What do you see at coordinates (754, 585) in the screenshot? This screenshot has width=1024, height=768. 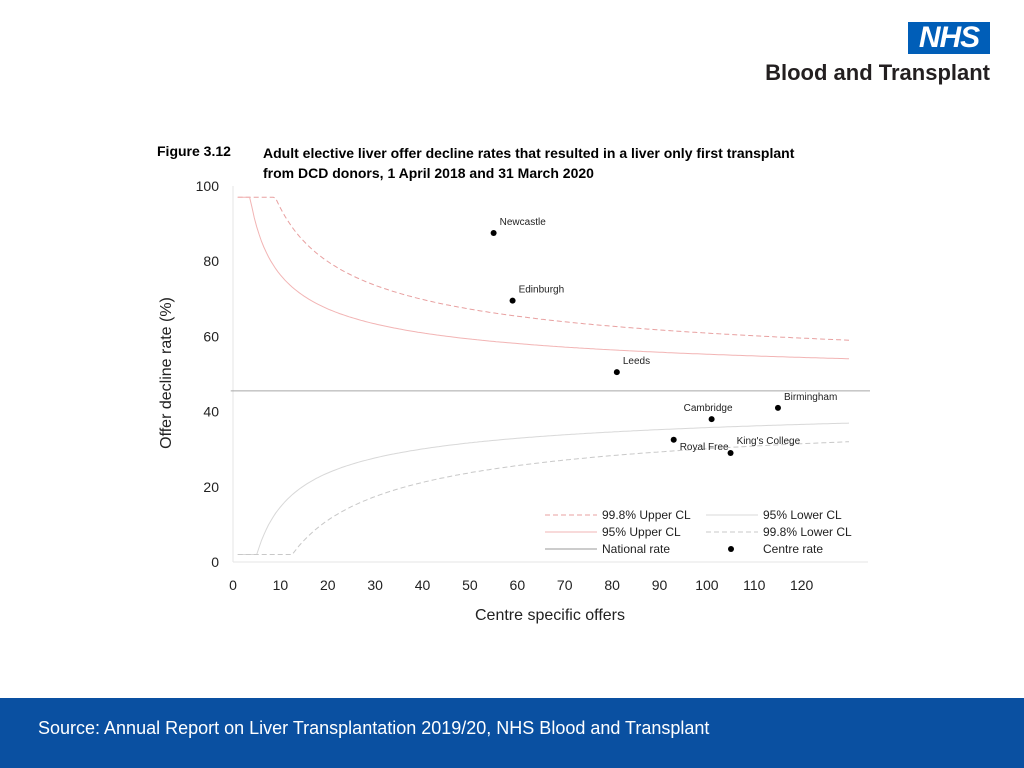 I see `x-tick-label: 110` at bounding box center [754, 585].